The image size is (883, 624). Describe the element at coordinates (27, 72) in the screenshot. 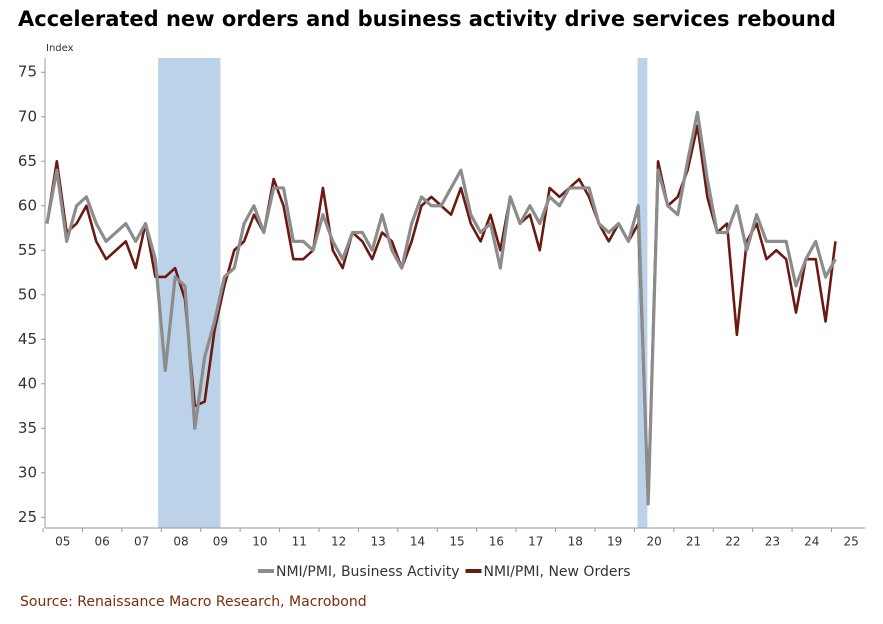

I see `y-tick-label: 75` at that location.